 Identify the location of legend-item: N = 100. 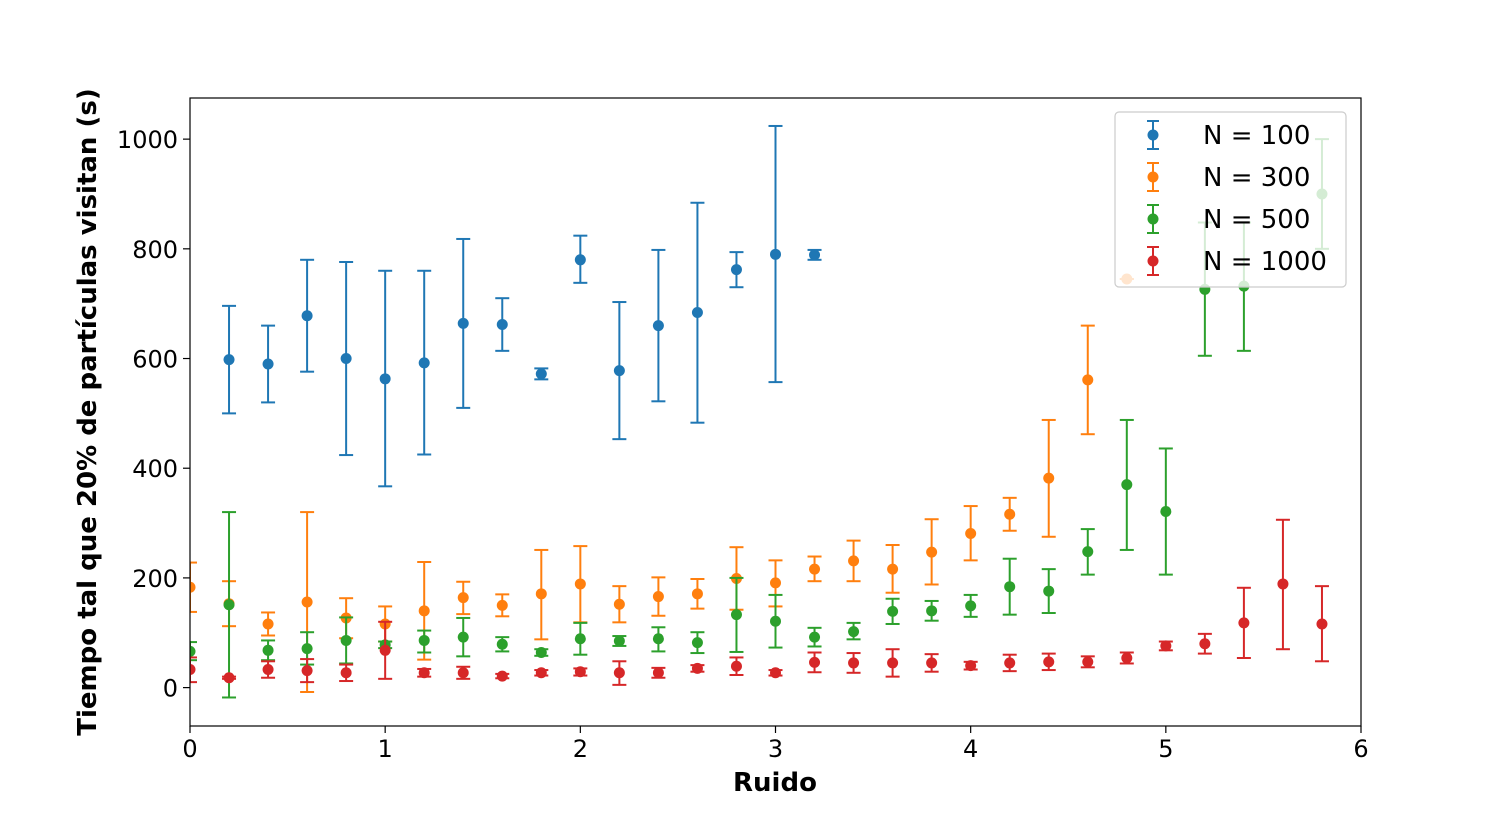
(1228, 135).